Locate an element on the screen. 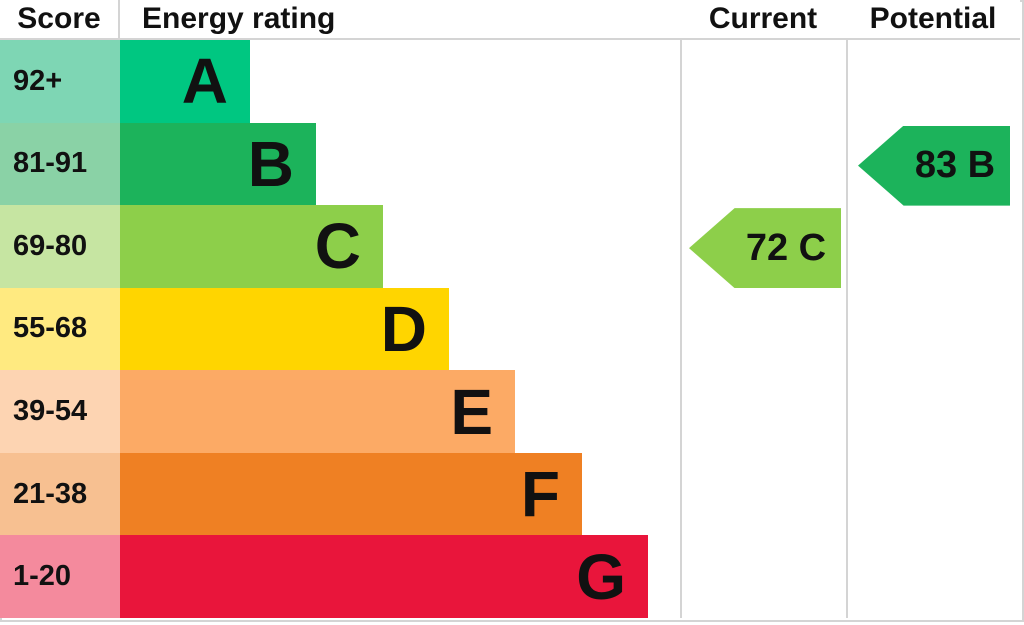 The height and width of the screenshot is (625, 1024). band-letter-d: D is located at coordinates (403, 328).